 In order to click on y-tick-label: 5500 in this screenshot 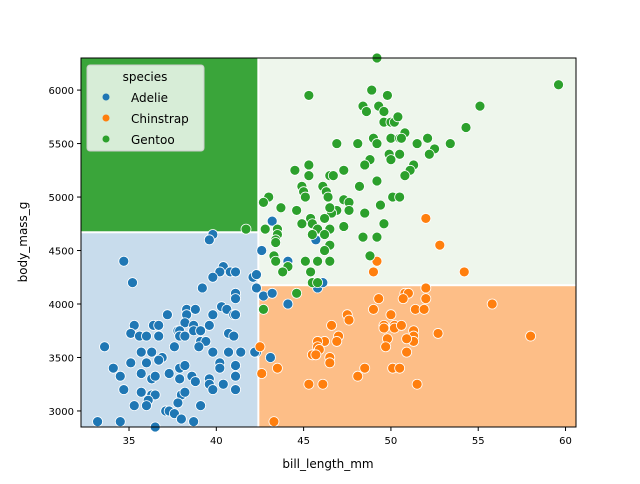, I will do `click(61, 145)`.